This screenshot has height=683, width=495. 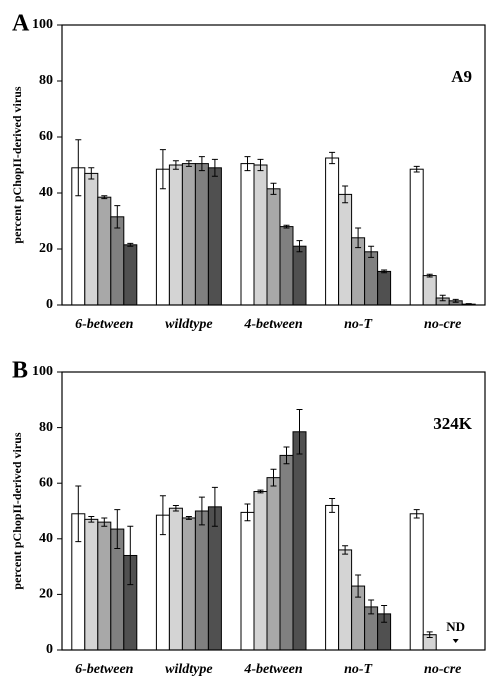 What do you see at coordinates (455, 626) in the screenshot?
I see `missing-label: ND` at bounding box center [455, 626].